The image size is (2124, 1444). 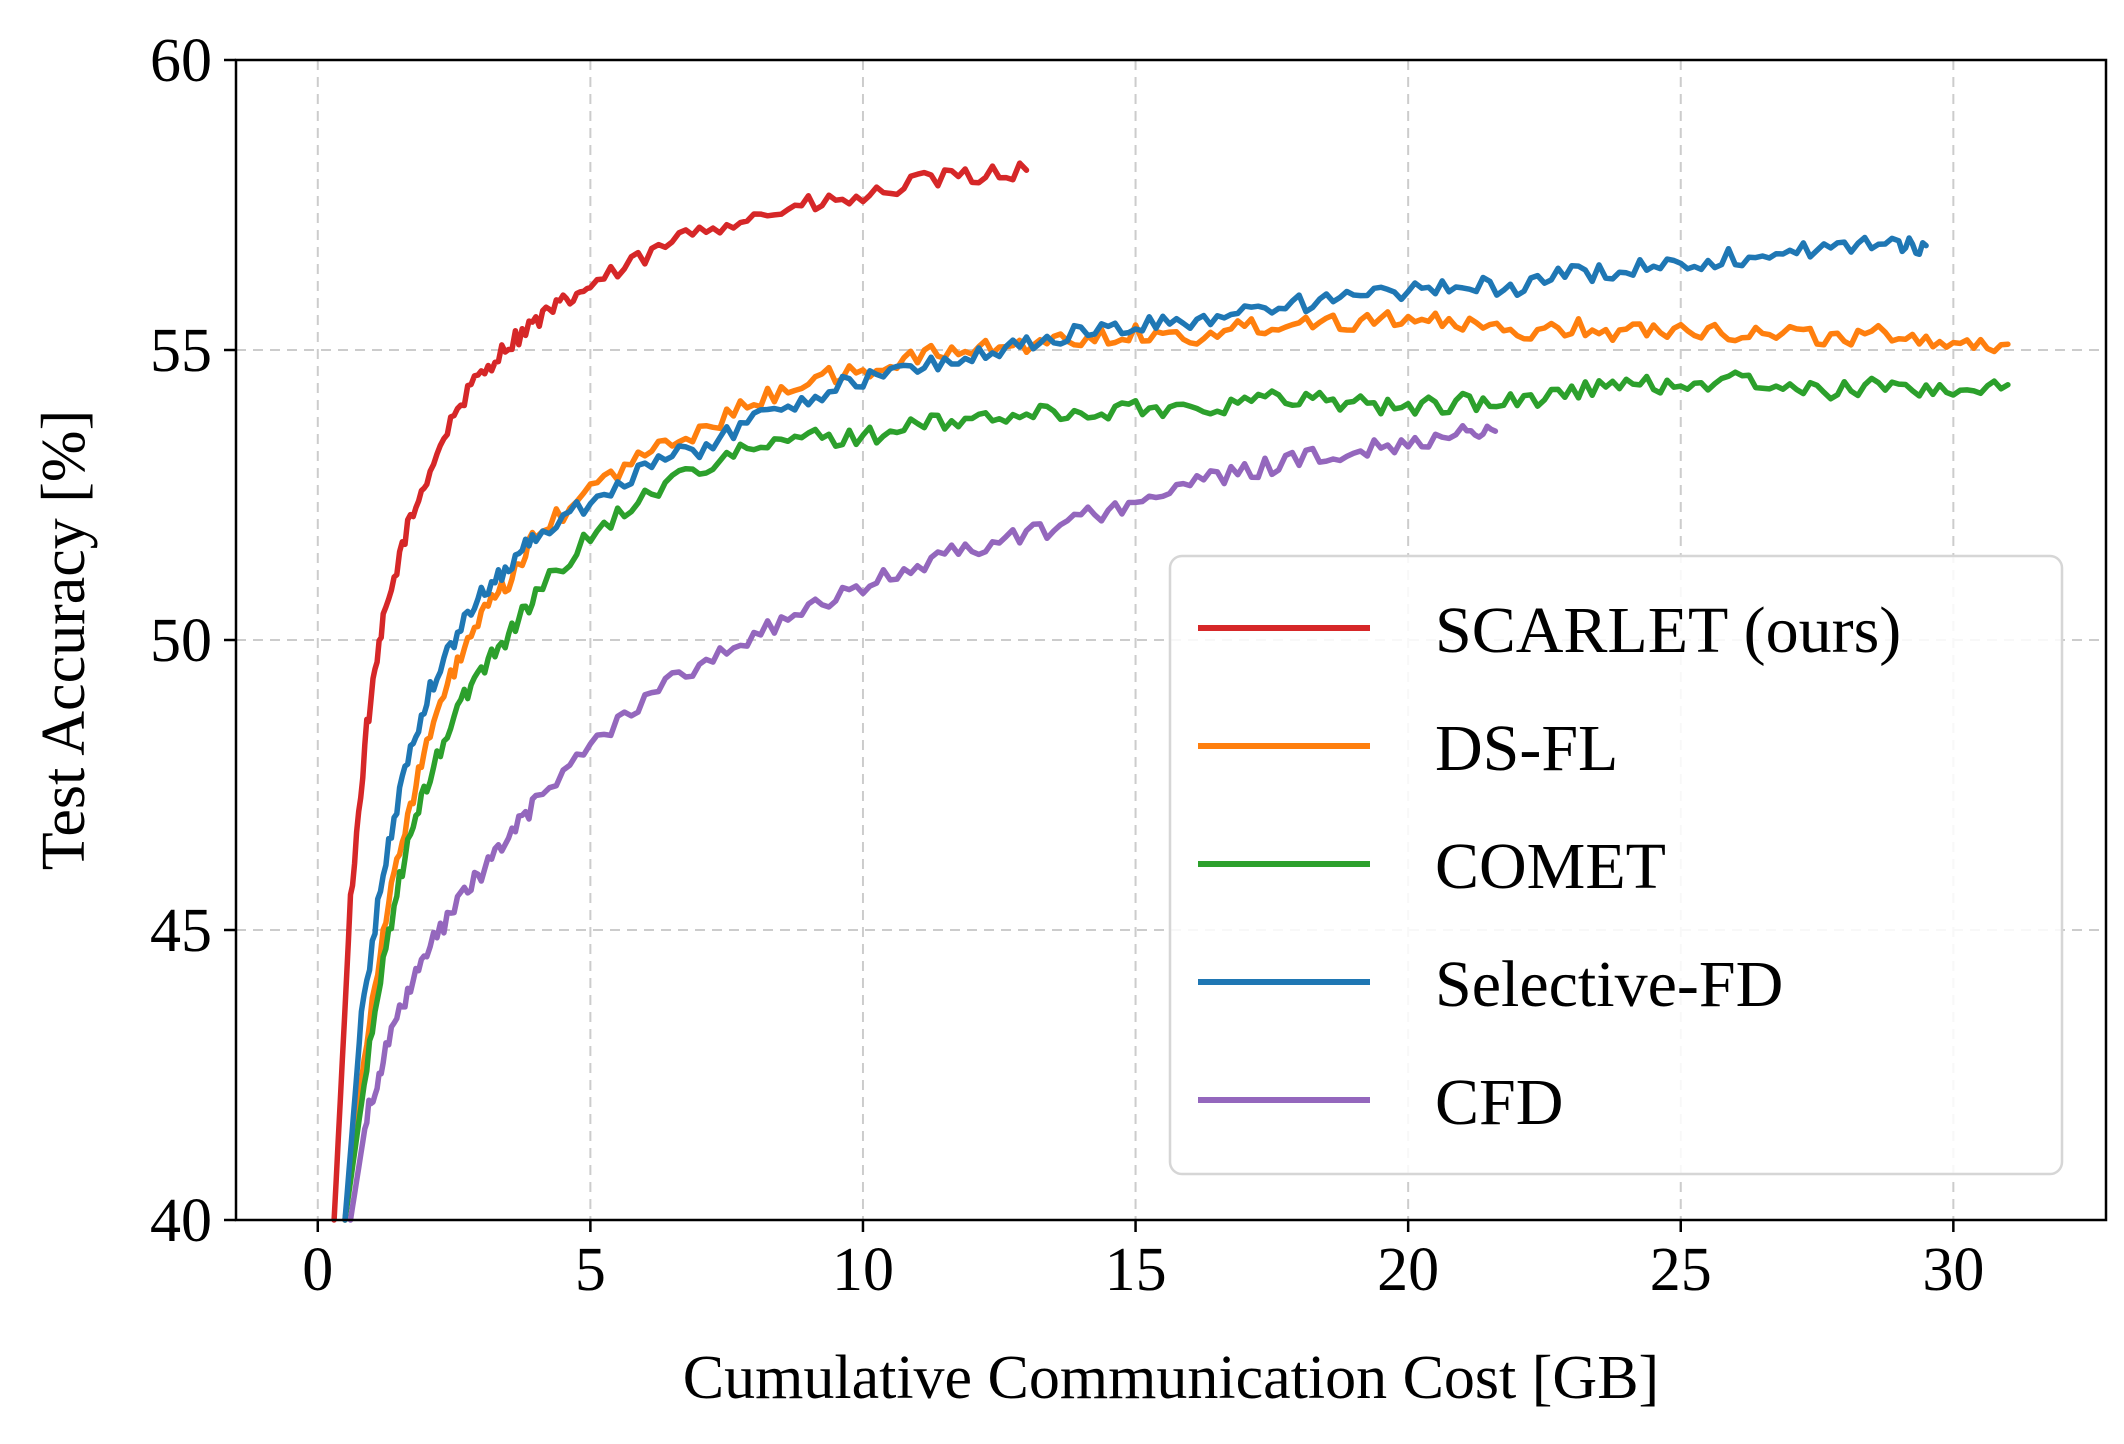 I want to click on y-axis-label: Test Accuracy [%], so click(x=64, y=640).